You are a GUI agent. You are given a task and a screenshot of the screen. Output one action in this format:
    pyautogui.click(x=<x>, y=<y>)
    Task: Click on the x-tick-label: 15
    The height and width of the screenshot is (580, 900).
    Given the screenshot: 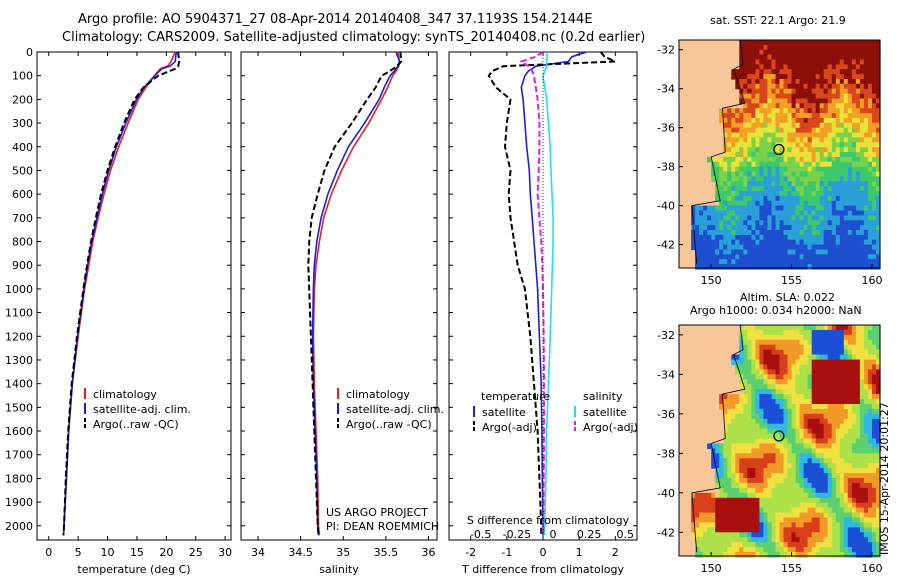 What is the action you would take?
    pyautogui.click(x=137, y=552)
    